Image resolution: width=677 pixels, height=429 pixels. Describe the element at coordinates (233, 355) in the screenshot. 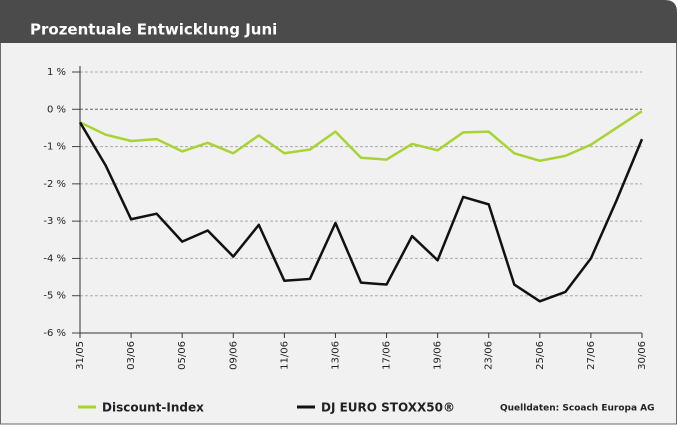

I see `x-tick-label: 09/06` at that location.